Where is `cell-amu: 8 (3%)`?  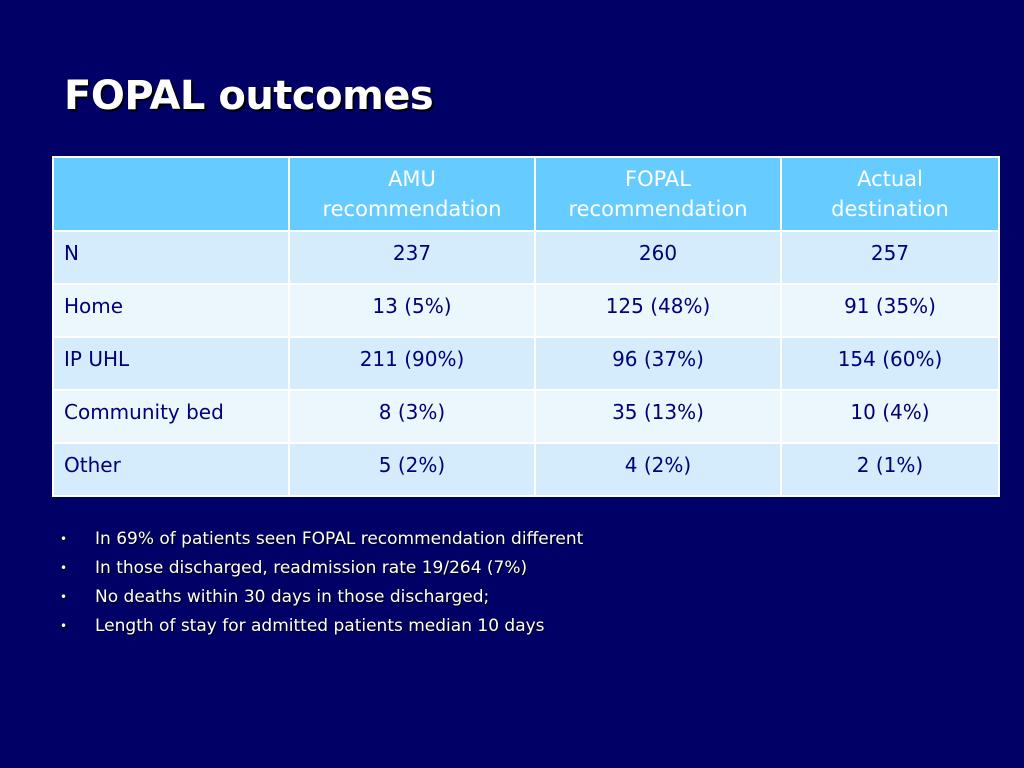 cell-amu: 8 (3%) is located at coordinates (412, 416).